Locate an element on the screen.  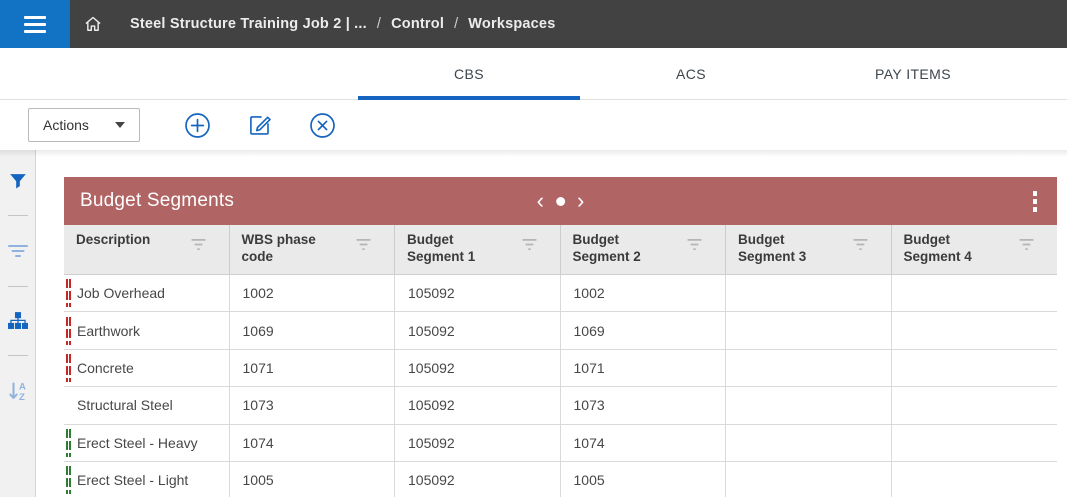
toolbar: Actions is located at coordinates (533, 125).